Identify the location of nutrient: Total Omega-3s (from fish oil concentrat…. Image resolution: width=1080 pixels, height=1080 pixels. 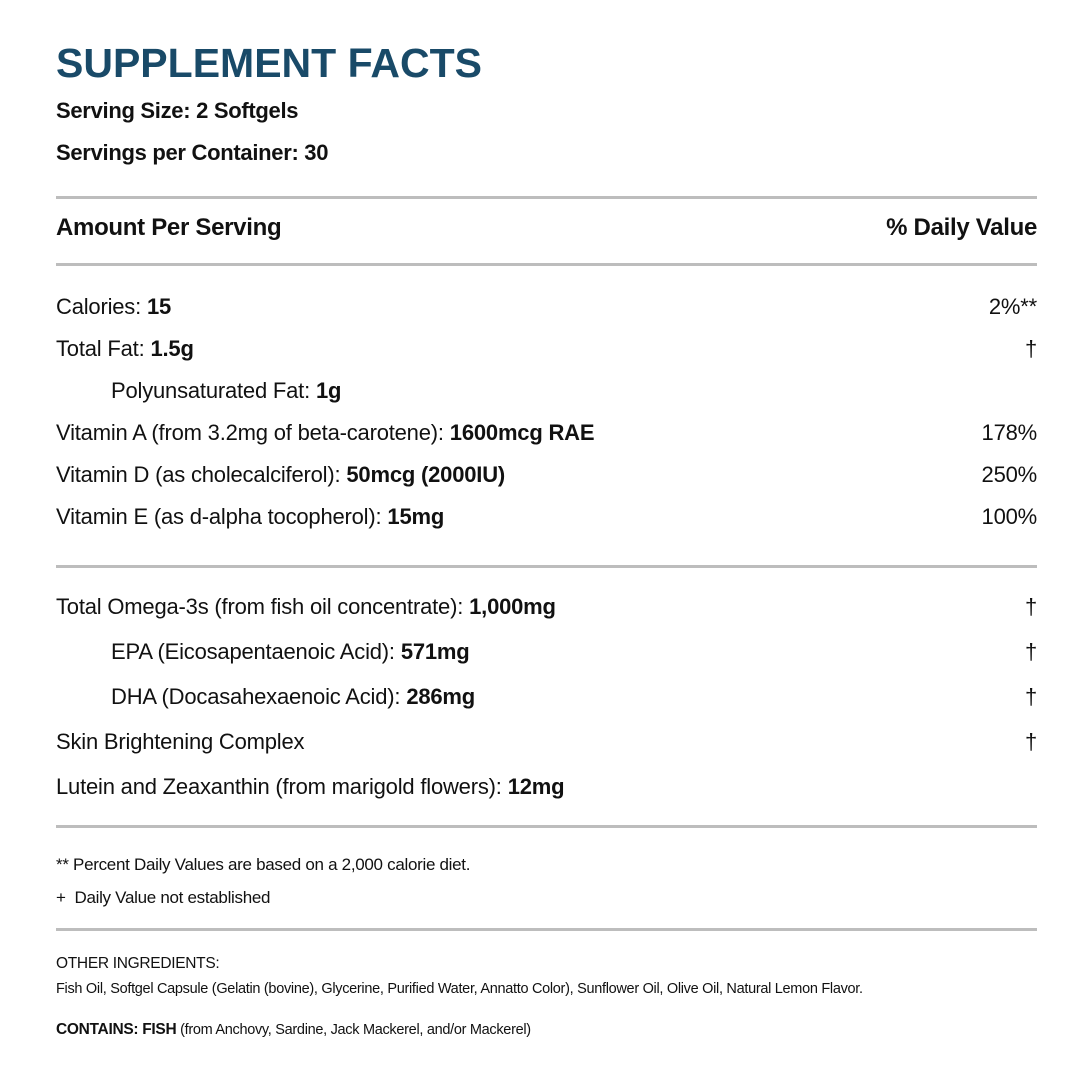
(306, 607).